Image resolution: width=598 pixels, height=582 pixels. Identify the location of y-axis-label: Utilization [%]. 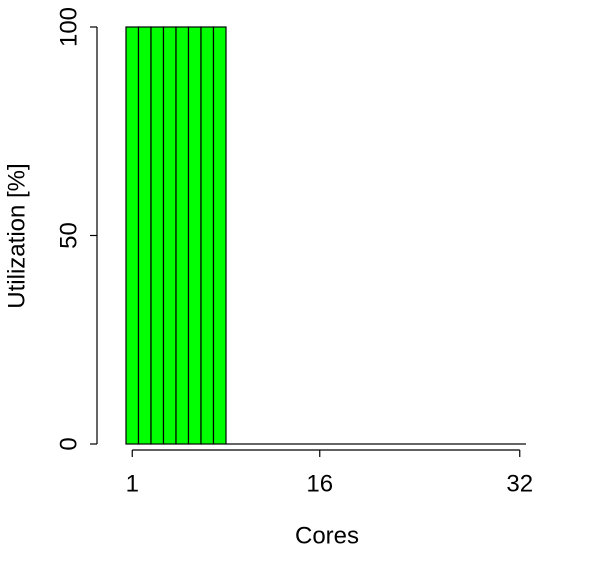
(16, 235).